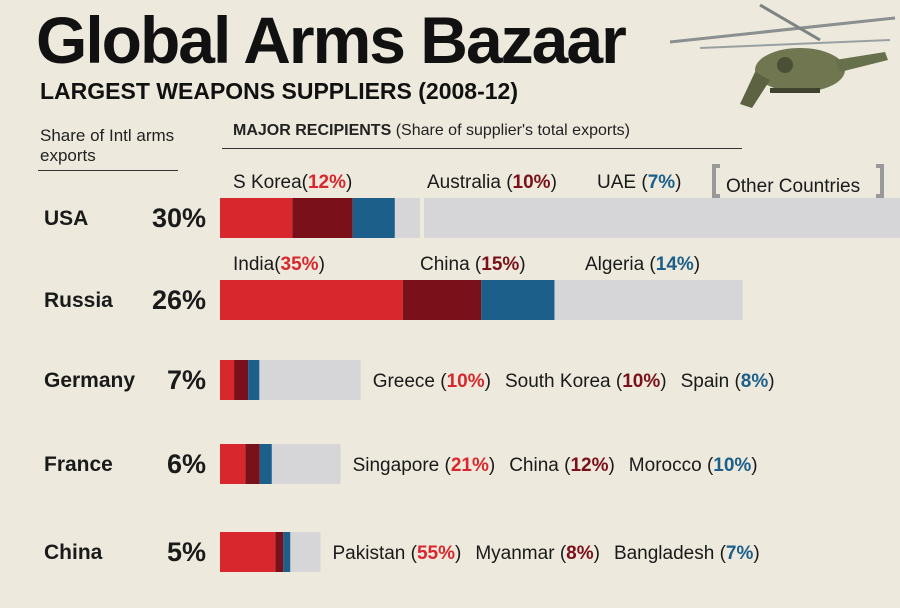  Describe the element at coordinates (667, 553) in the screenshot. I see `recipient-name: Bangladesh` at that location.